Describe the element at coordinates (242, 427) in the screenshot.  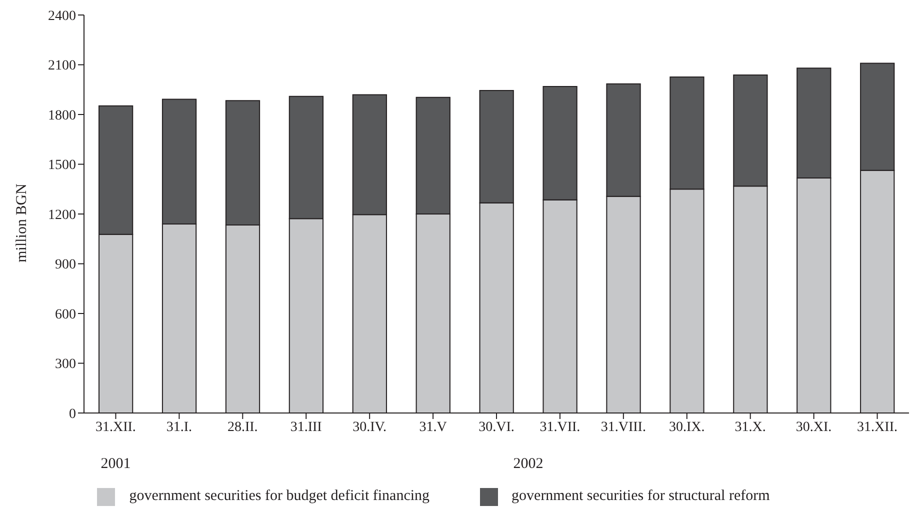
I see `x-tick-label: 28.II.` at that location.